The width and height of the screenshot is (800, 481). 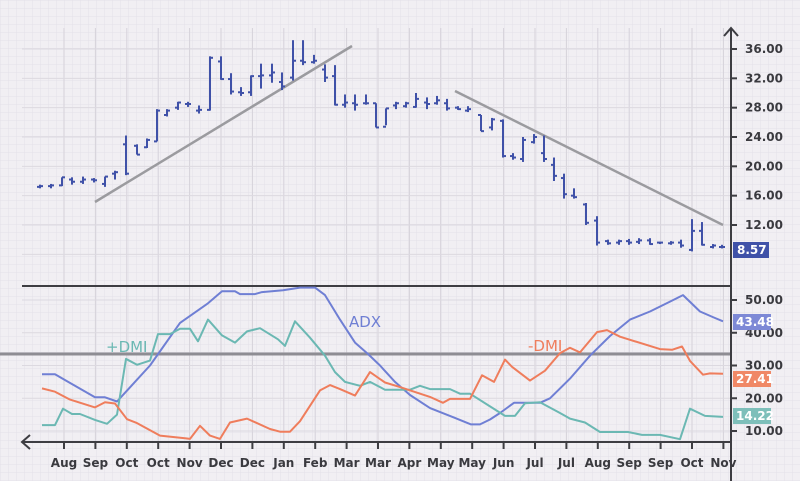 I want to click on x-tick-label: May, so click(x=472, y=463).